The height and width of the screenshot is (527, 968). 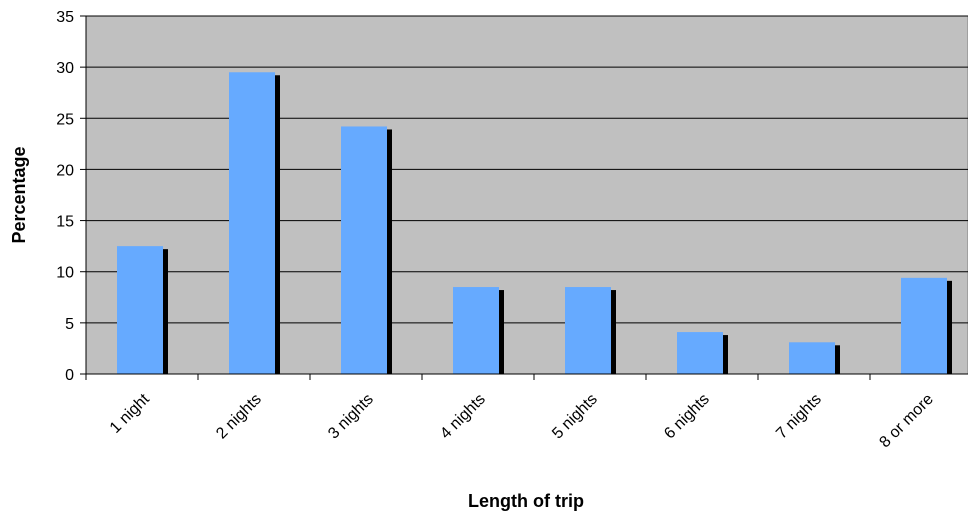 What do you see at coordinates (526, 501) in the screenshot?
I see `x-axis-title: Length of trip` at bounding box center [526, 501].